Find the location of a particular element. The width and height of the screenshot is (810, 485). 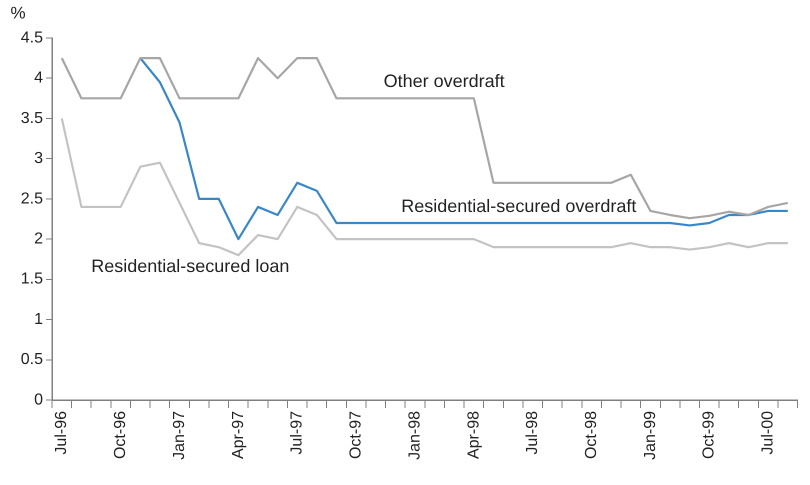

x-tick-label: Apr-97 is located at coordinates (238, 435).